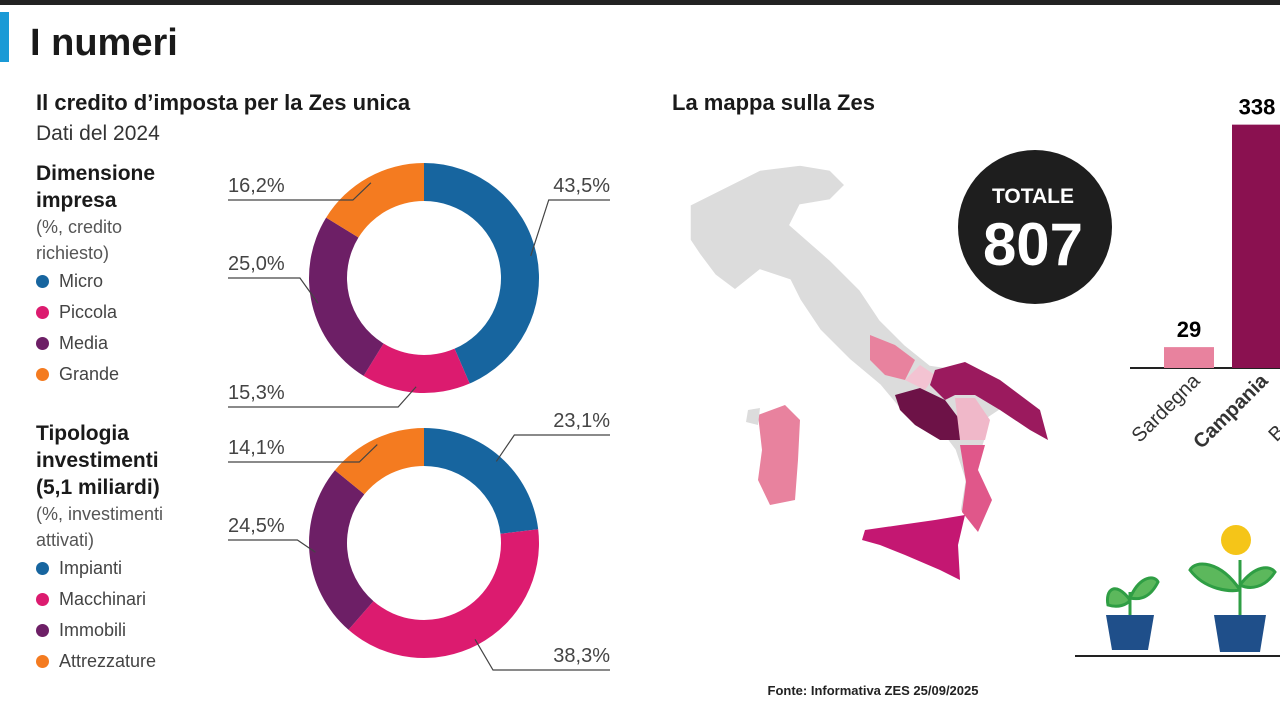 This screenshot has height=702, width=1280. I want to click on legend-item: Attrezzature, so click(121, 661).